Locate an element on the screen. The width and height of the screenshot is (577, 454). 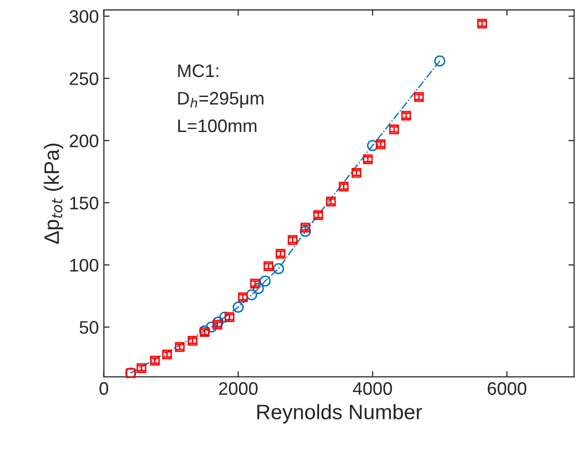
y-tick-label: 200 is located at coordinates (84, 141).